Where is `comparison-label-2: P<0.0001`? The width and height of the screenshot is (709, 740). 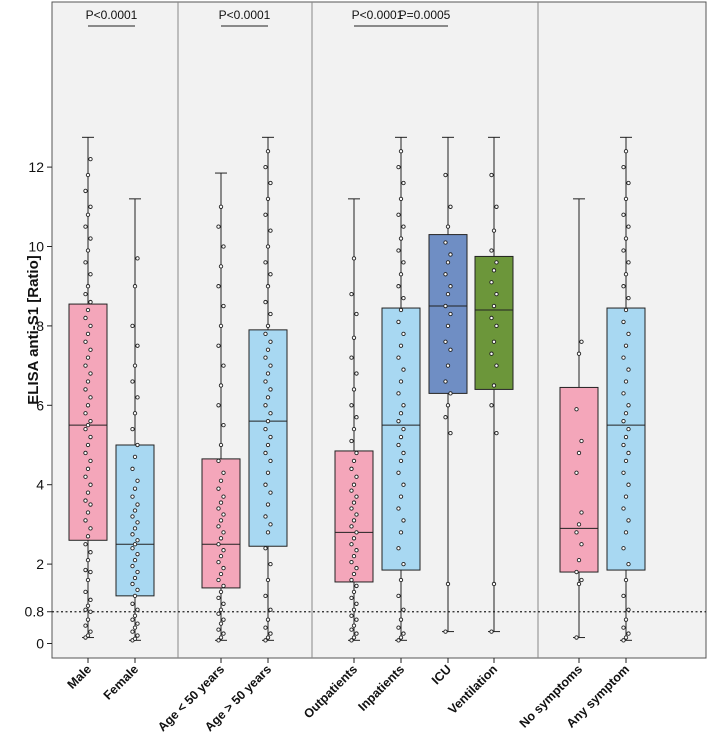 comparison-label-2: P<0.0001 is located at coordinates (378, 15).